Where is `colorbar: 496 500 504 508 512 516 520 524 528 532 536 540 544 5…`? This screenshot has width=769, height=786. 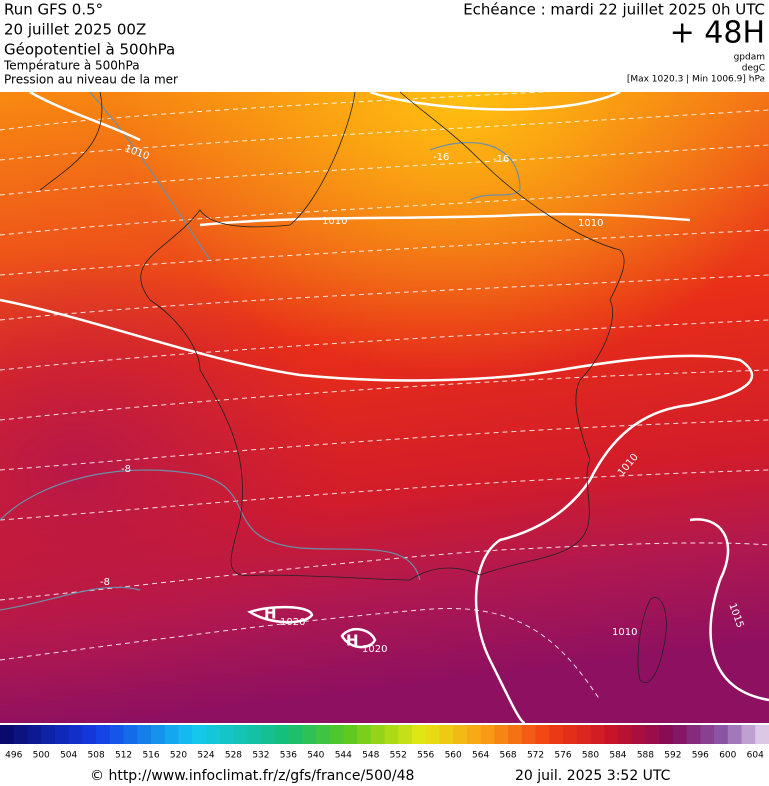
colorbar: 496 500 504 508 512 516 520 524 528 532 536 540 544 5… is located at coordinates (384, 743).